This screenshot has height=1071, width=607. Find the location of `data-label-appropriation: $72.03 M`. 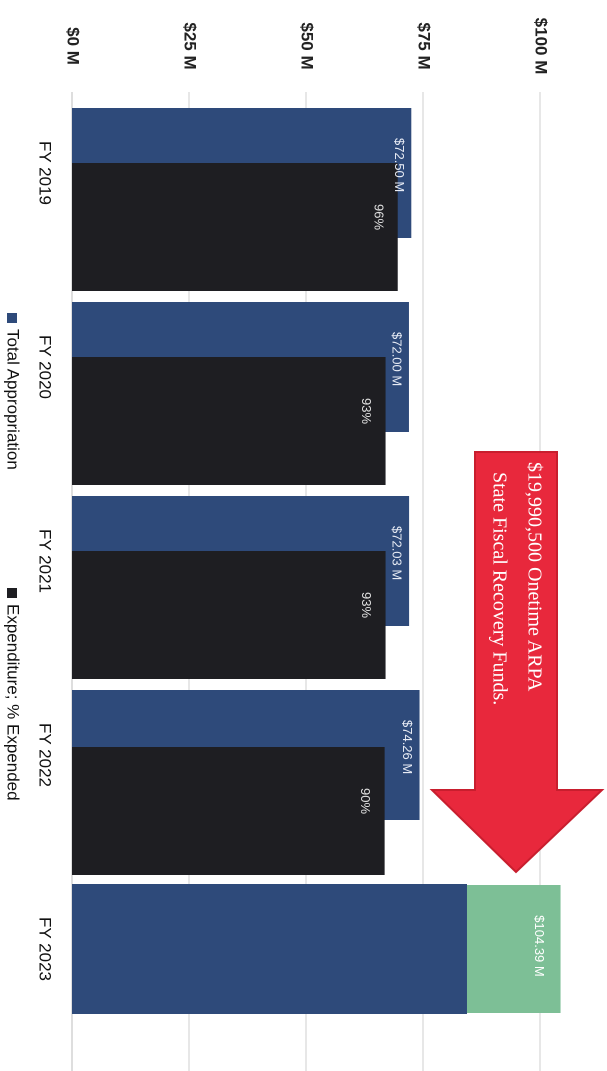

data-label-appropriation: $72.03 M is located at coordinates (397, 553).